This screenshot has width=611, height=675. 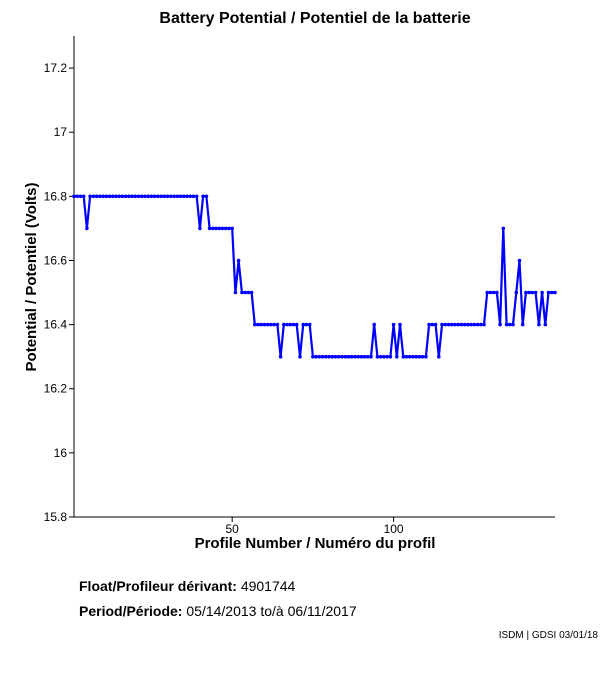 What do you see at coordinates (61, 132) in the screenshot?
I see `y-tick-label: 17` at bounding box center [61, 132].